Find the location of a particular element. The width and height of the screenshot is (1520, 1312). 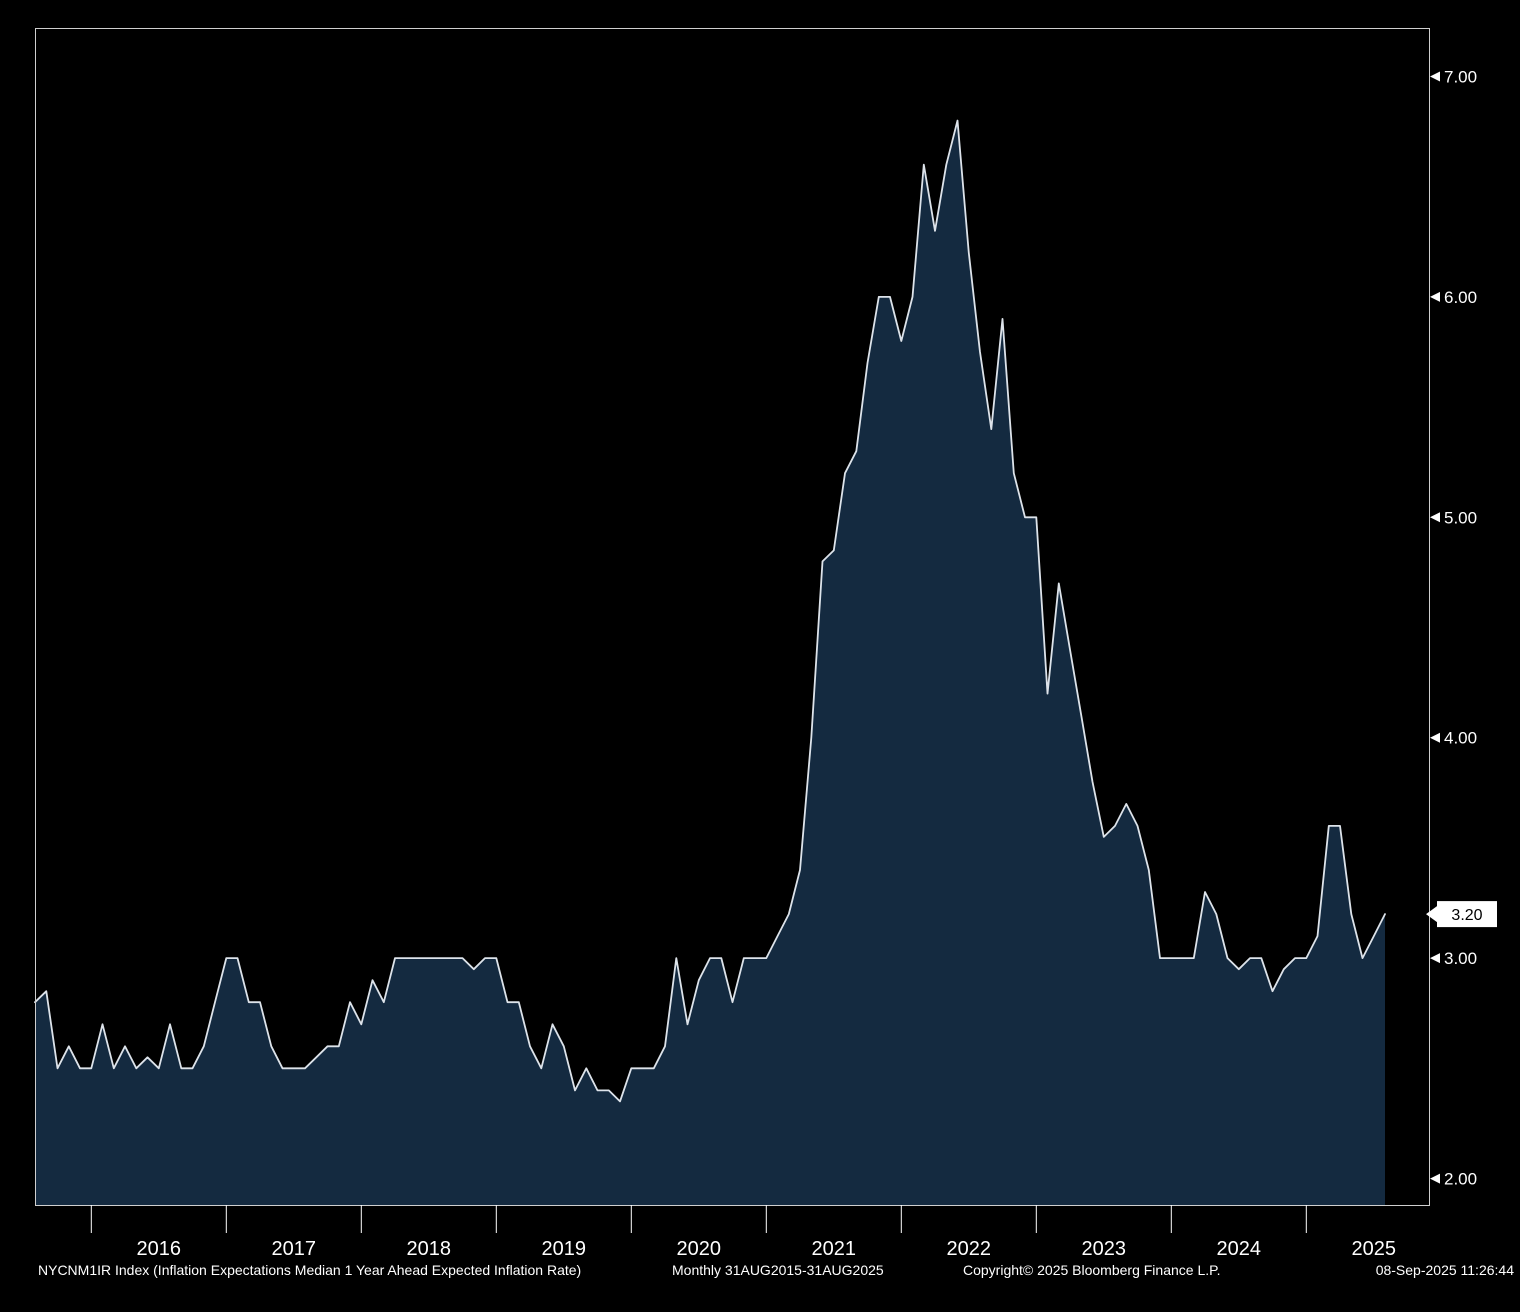

x-axis: 2016 2017 2018 2019 2020 2021 2022 2023 2024 2025 is located at coordinates (743, 1232).